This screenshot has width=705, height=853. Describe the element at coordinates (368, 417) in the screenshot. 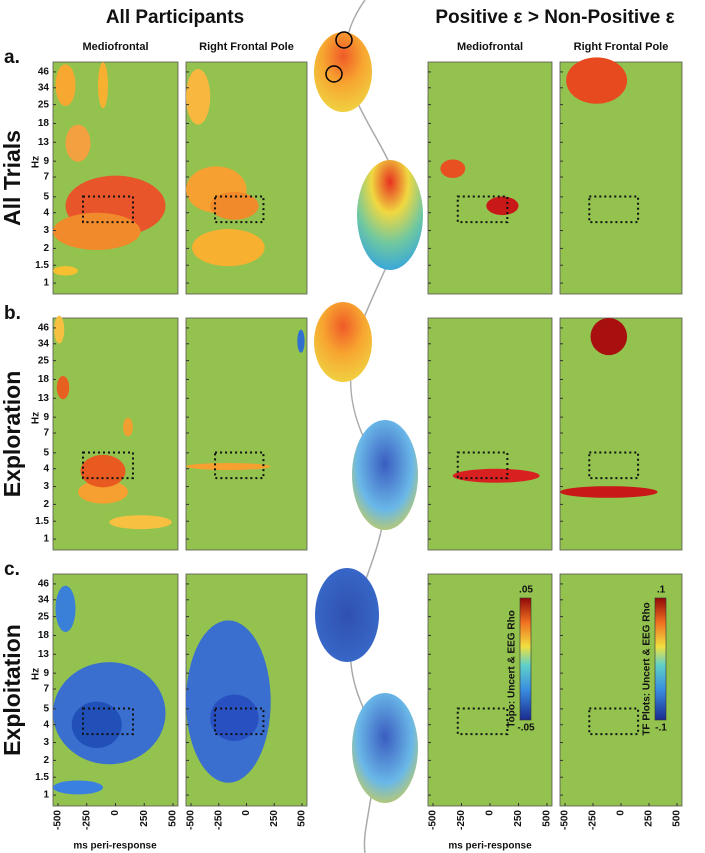

I see `topo-heads` at that location.